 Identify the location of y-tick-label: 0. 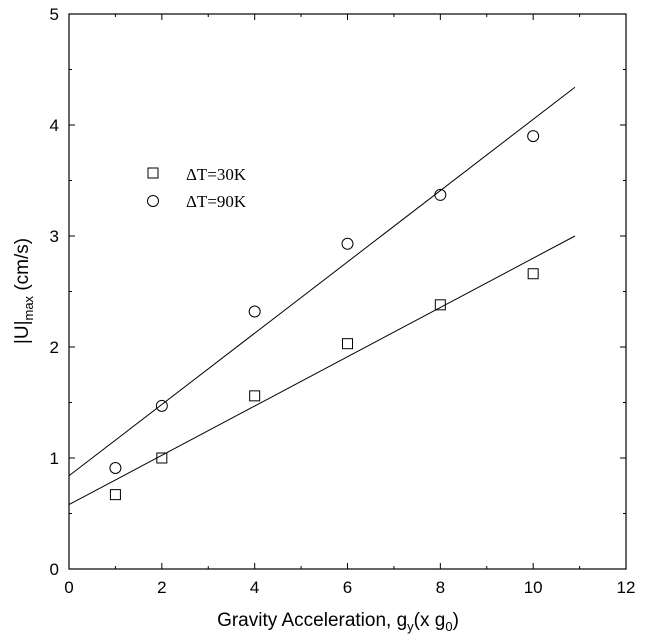
(54, 569).